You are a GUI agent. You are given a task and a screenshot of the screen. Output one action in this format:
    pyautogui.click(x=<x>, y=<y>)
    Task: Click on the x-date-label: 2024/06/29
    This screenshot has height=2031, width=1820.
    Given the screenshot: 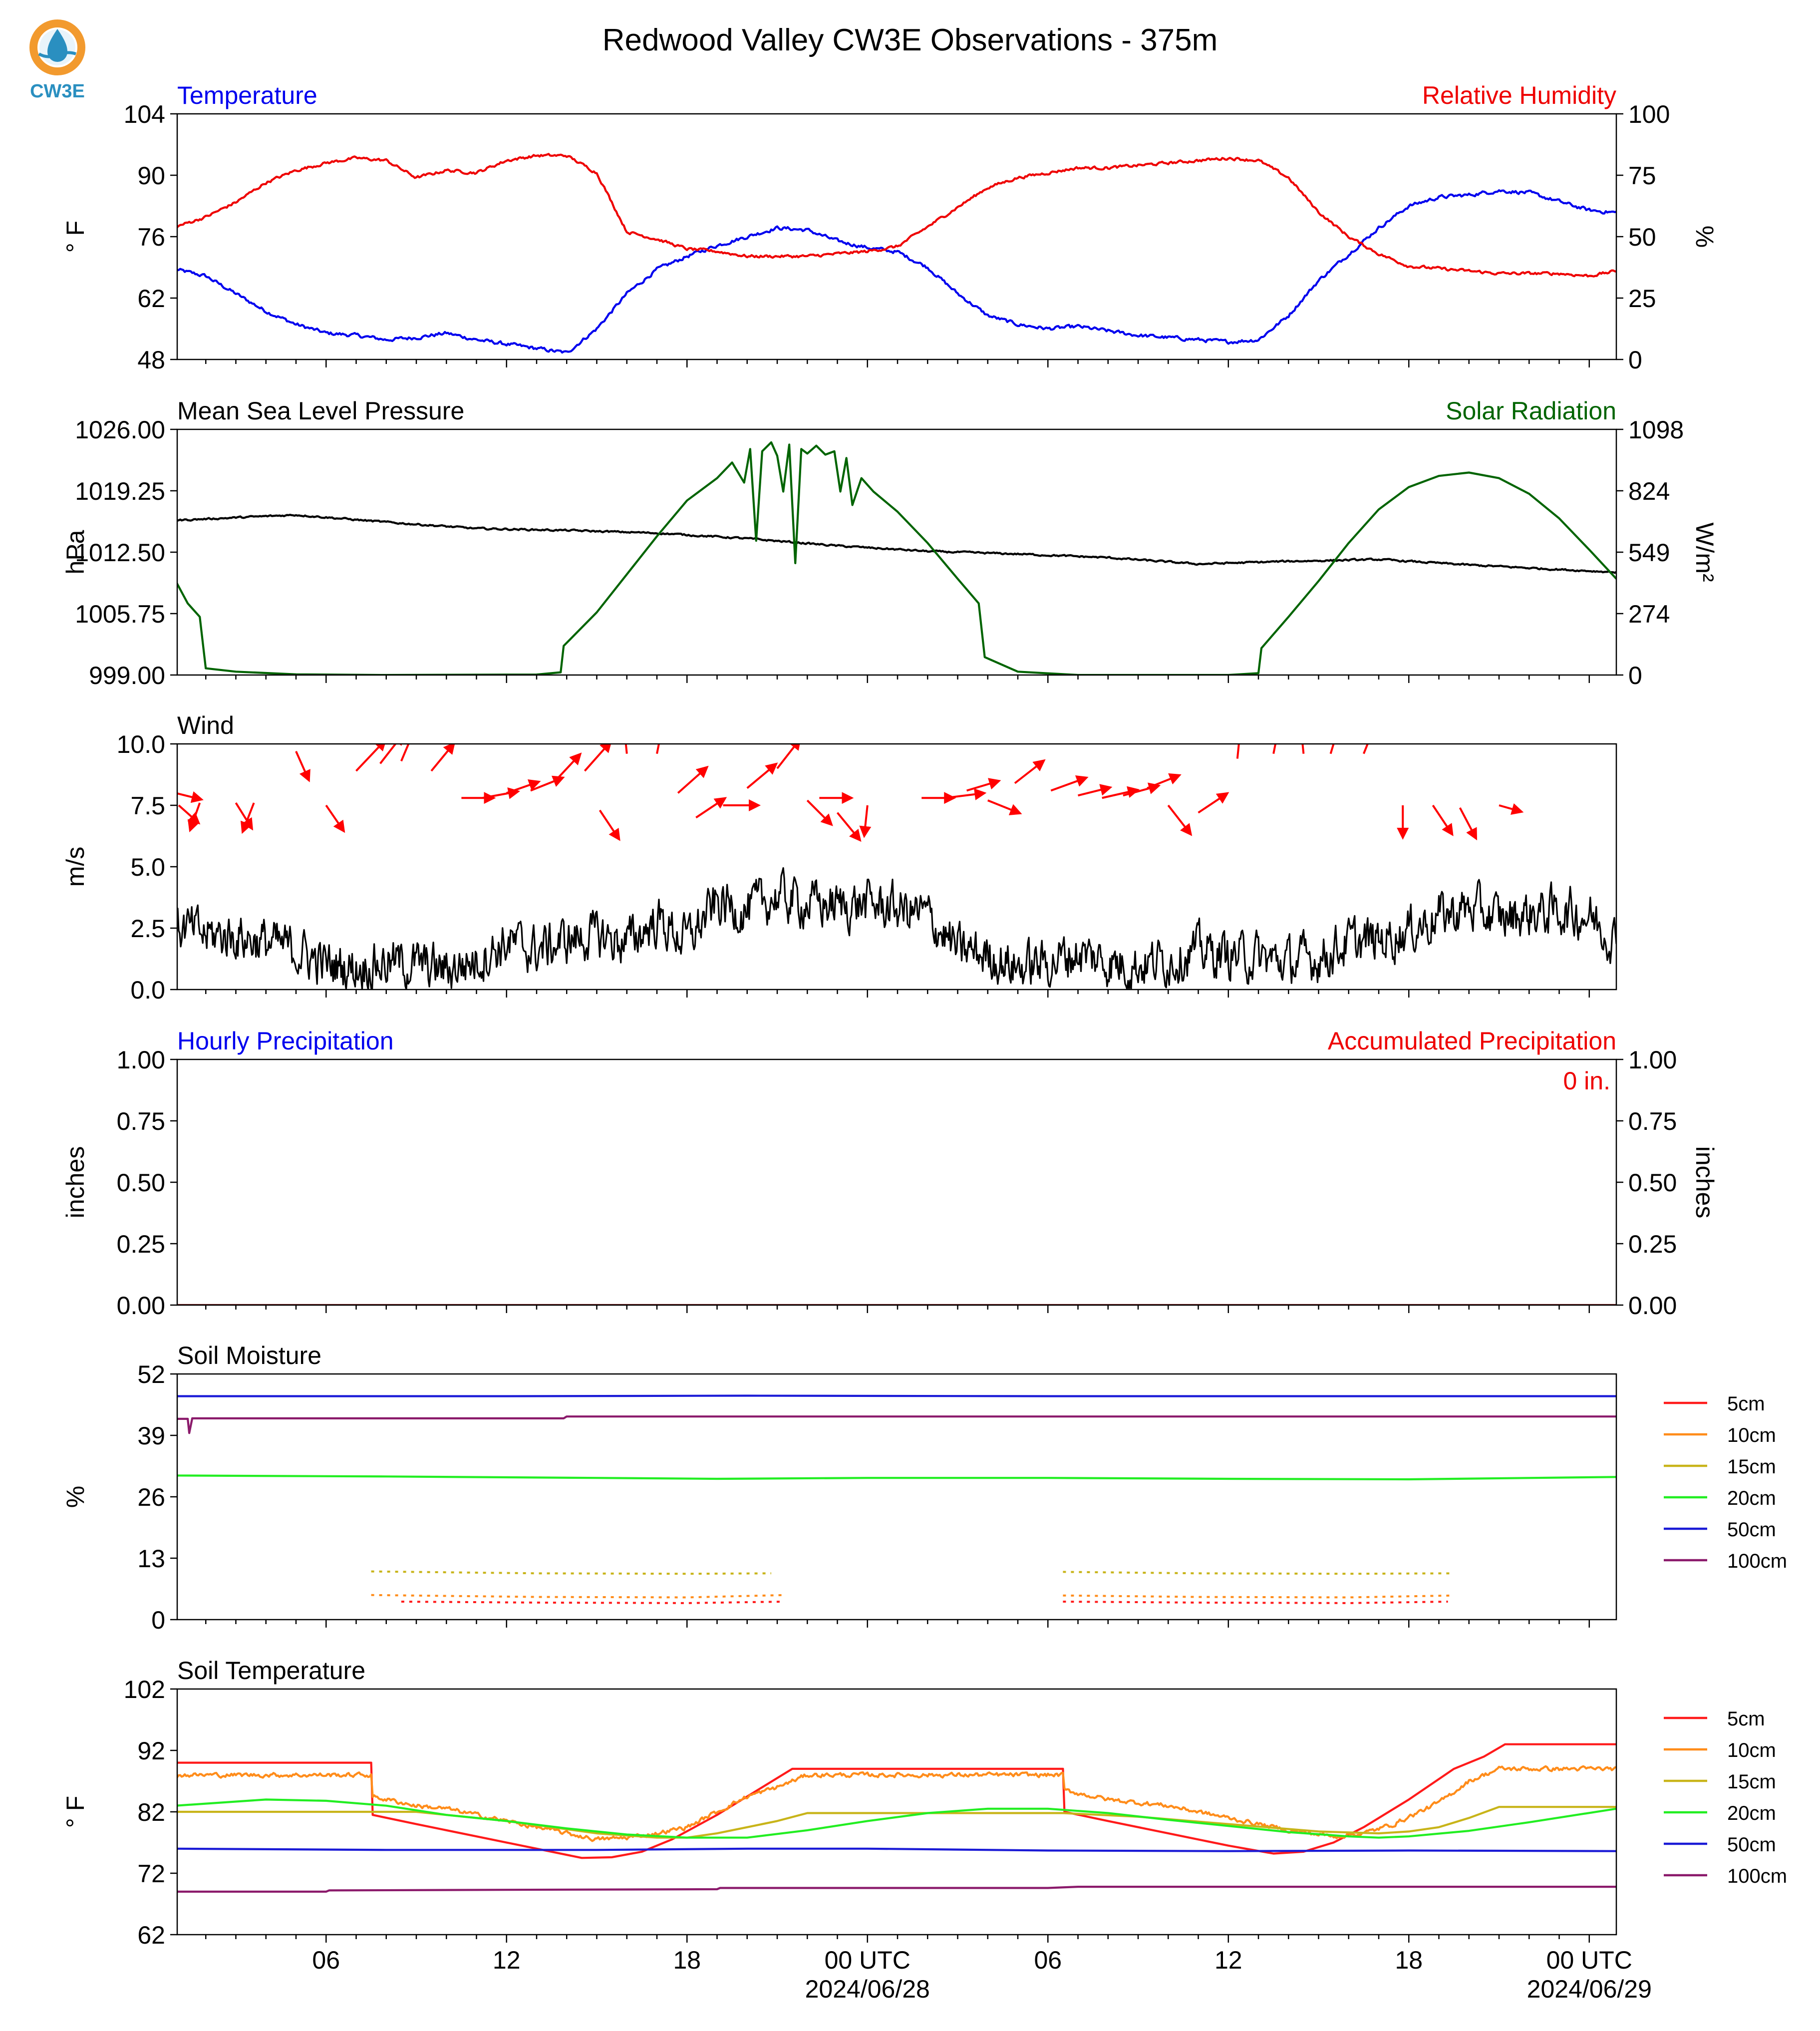 What is the action you would take?
    pyautogui.click(x=1589, y=1989)
    